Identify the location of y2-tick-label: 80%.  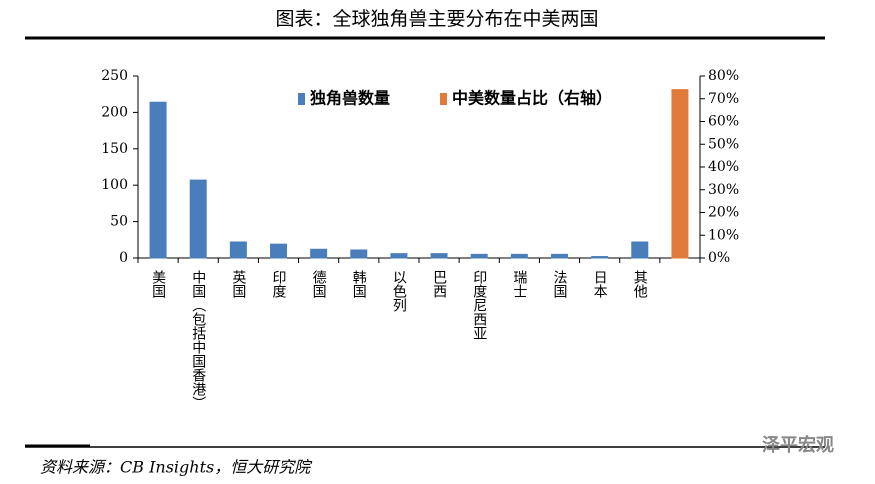
(723, 76).